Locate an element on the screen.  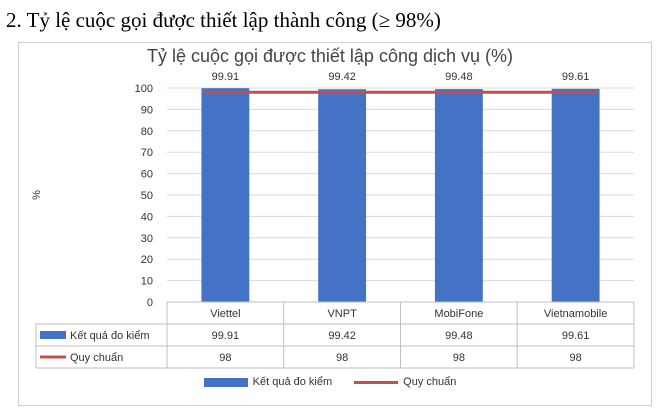
legend-item-measured: Kết quả đo kiểm is located at coordinates (268, 382).